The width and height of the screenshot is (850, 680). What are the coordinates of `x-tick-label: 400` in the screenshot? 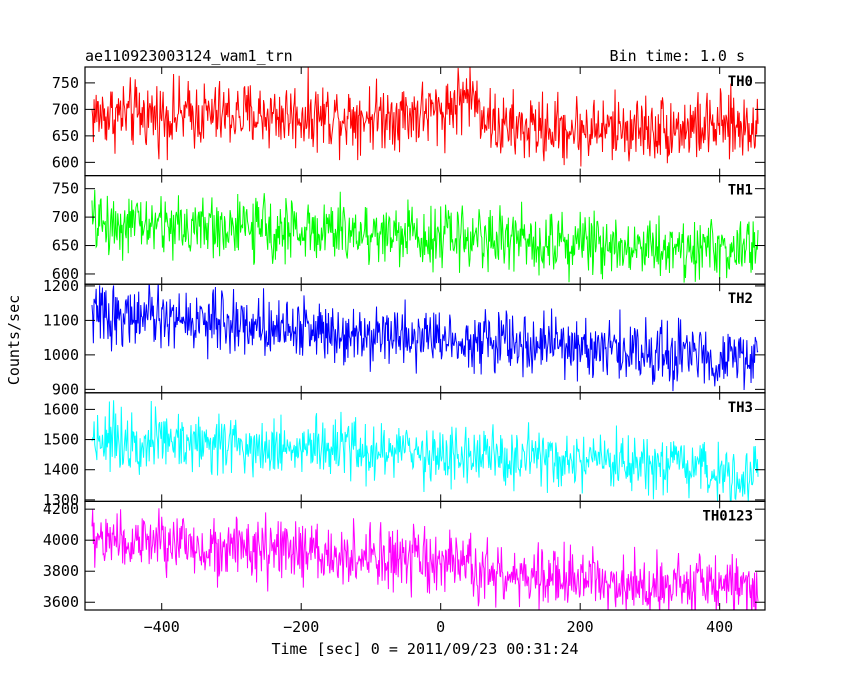 It's located at (719, 627).